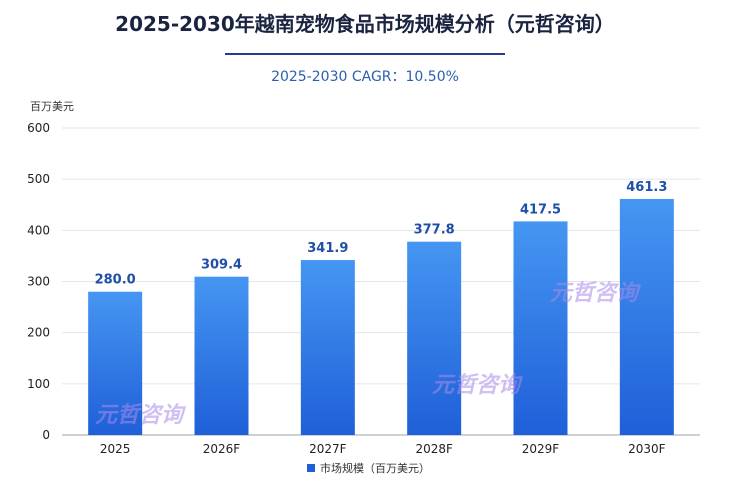 This screenshot has height=487, width=730. I want to click on legend-label: 市场规模（百万美元）, so click(375, 468).